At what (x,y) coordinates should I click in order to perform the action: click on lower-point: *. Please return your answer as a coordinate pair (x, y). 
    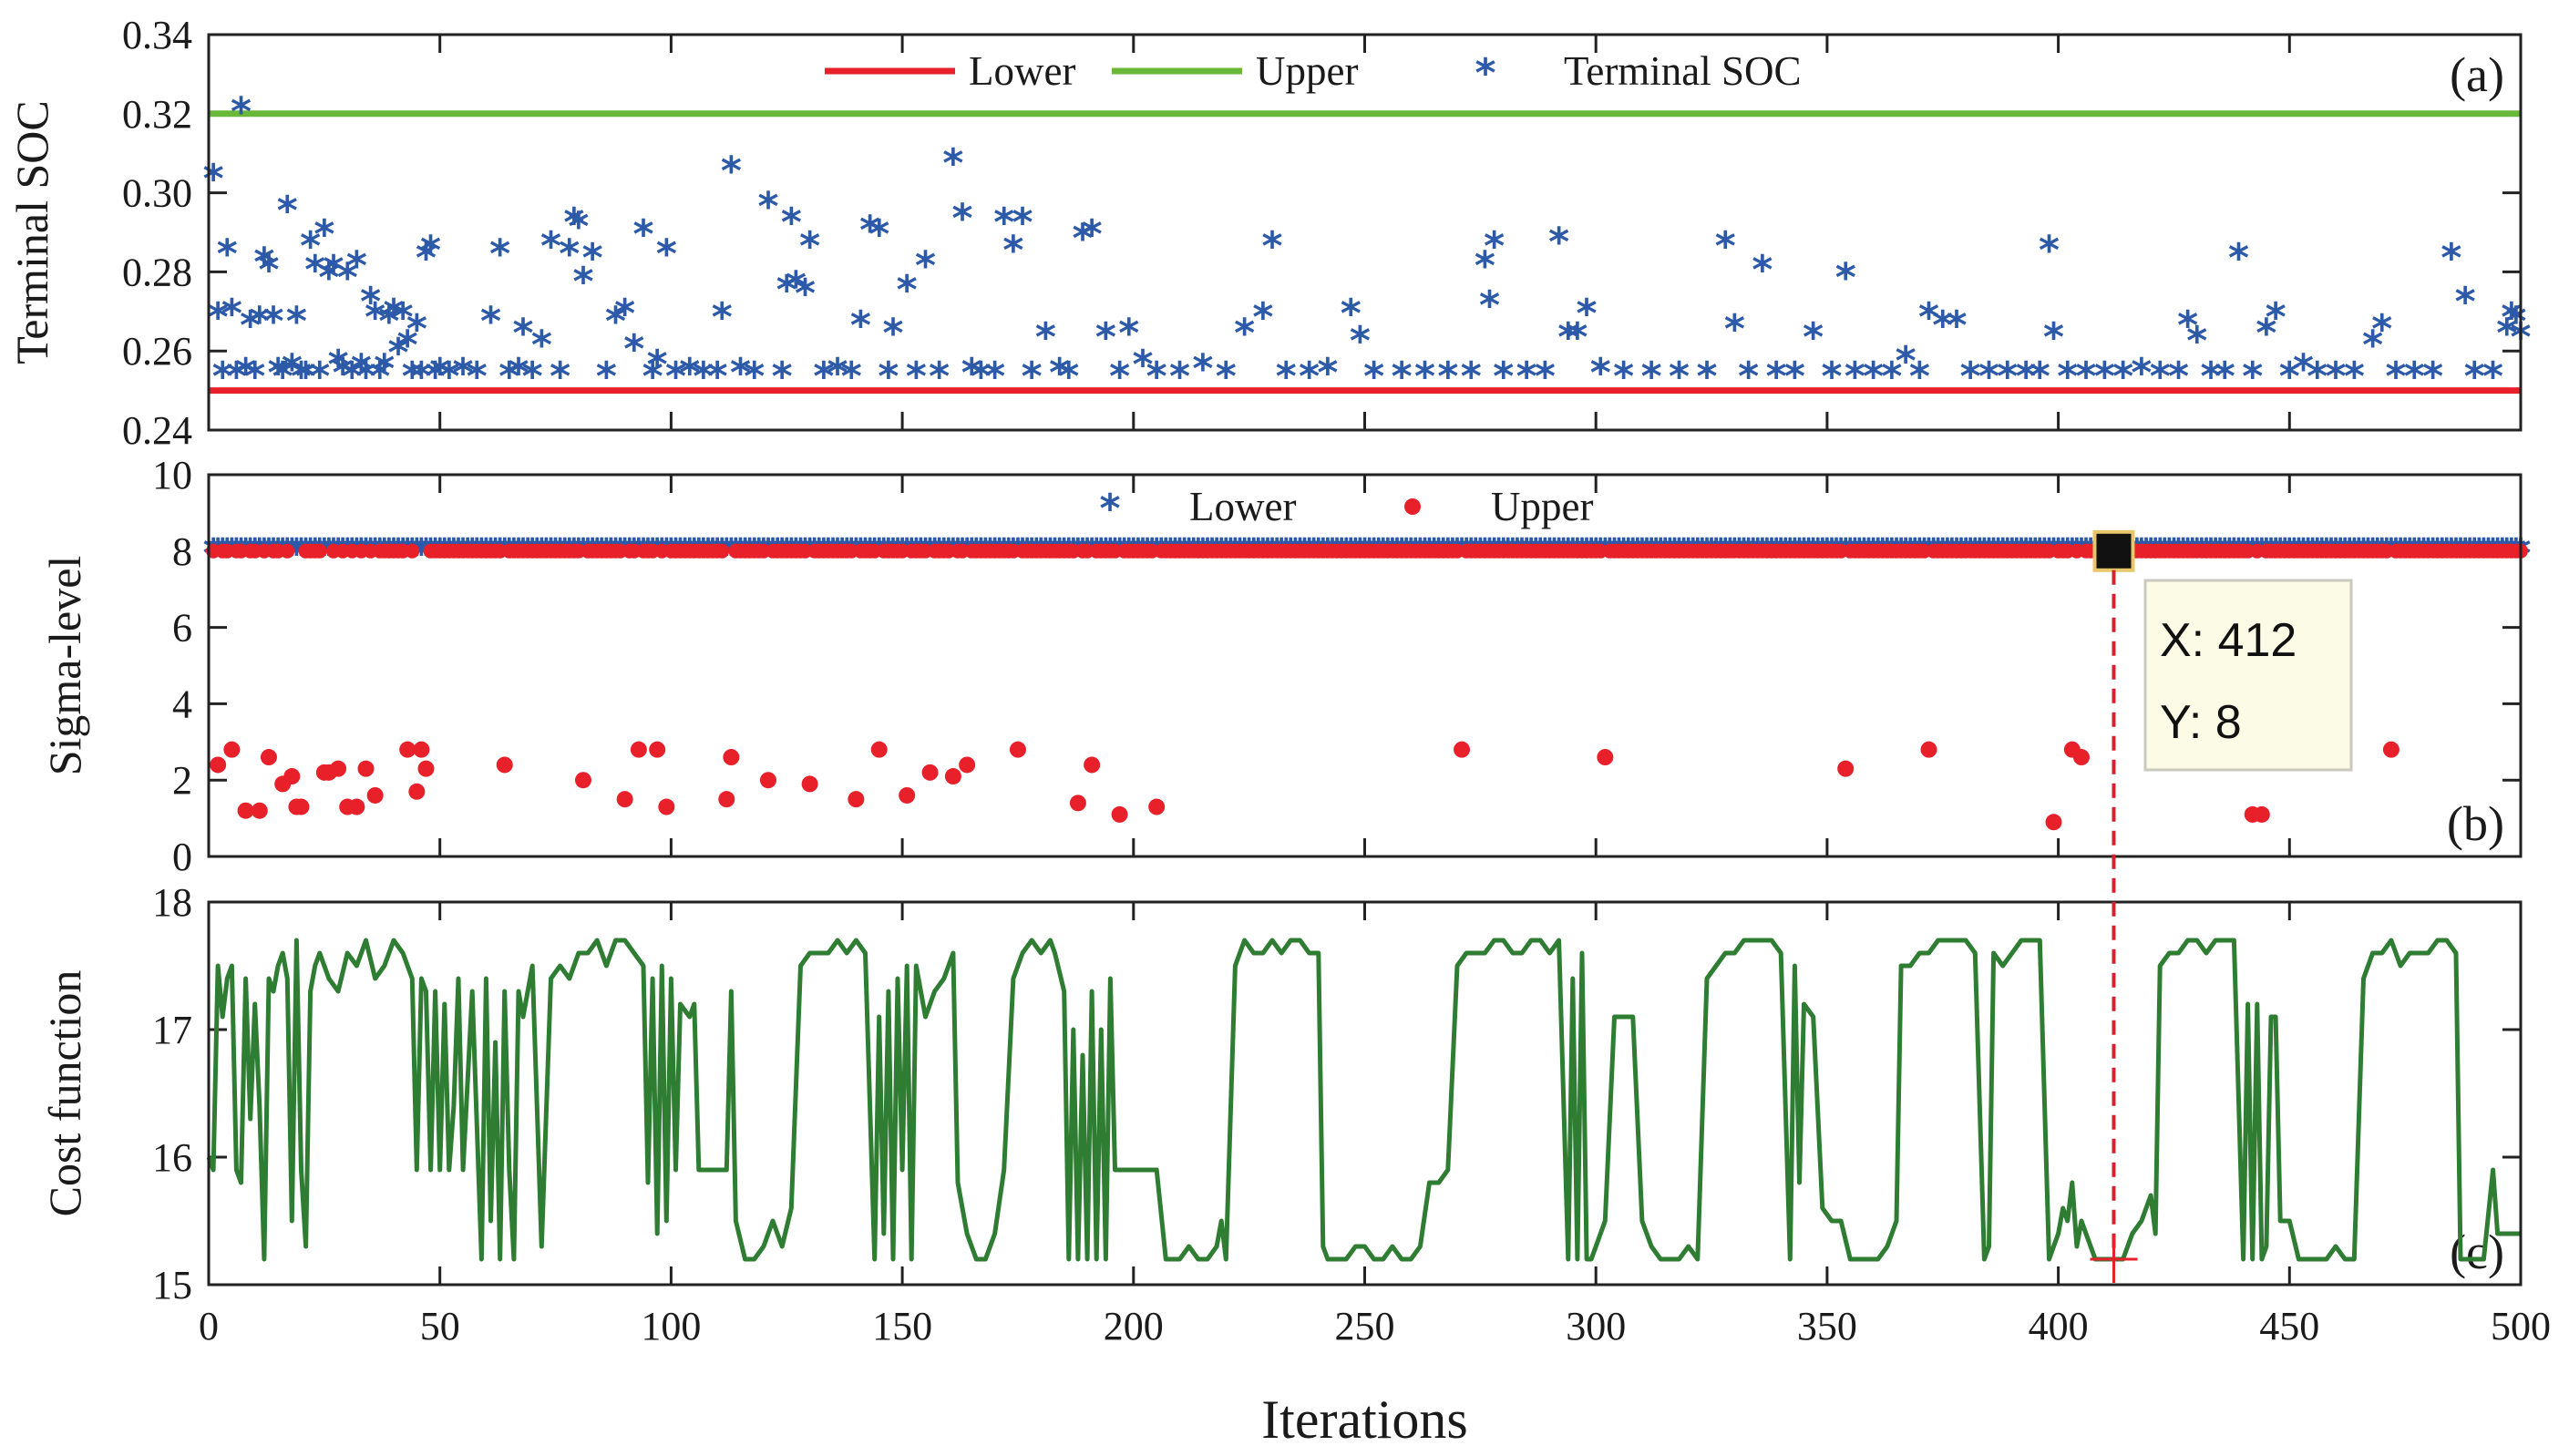
    Looking at the image, I should click on (297, 553).